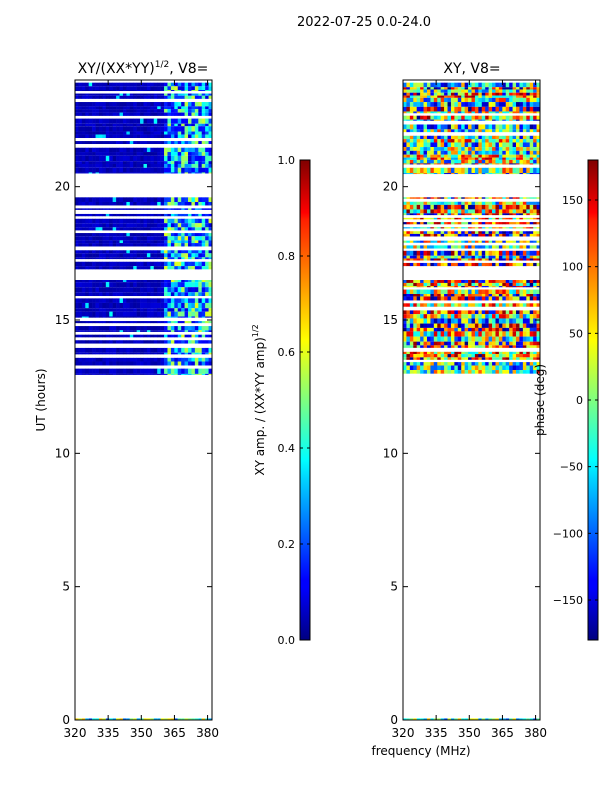 The image size is (600, 800). What do you see at coordinates (521, 719) in the screenshot?
I see `phase-baseline-cell` at bounding box center [521, 719].